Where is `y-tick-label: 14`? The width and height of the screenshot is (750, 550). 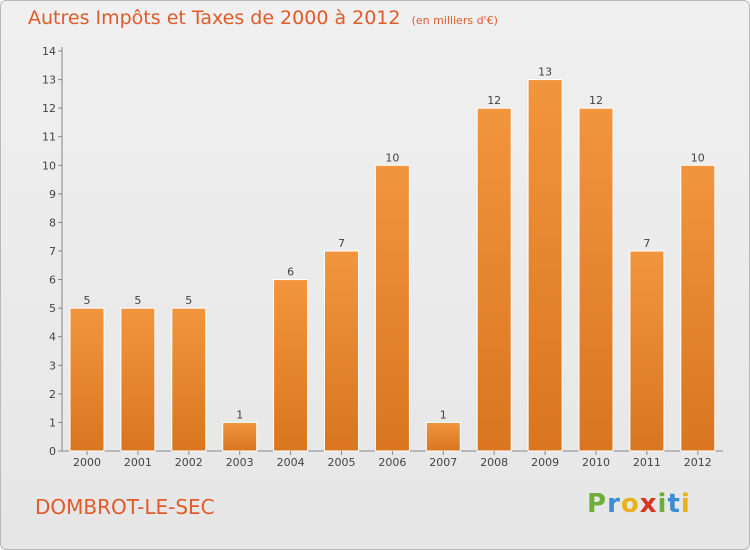
y-tick-label: 14 is located at coordinates (49, 51).